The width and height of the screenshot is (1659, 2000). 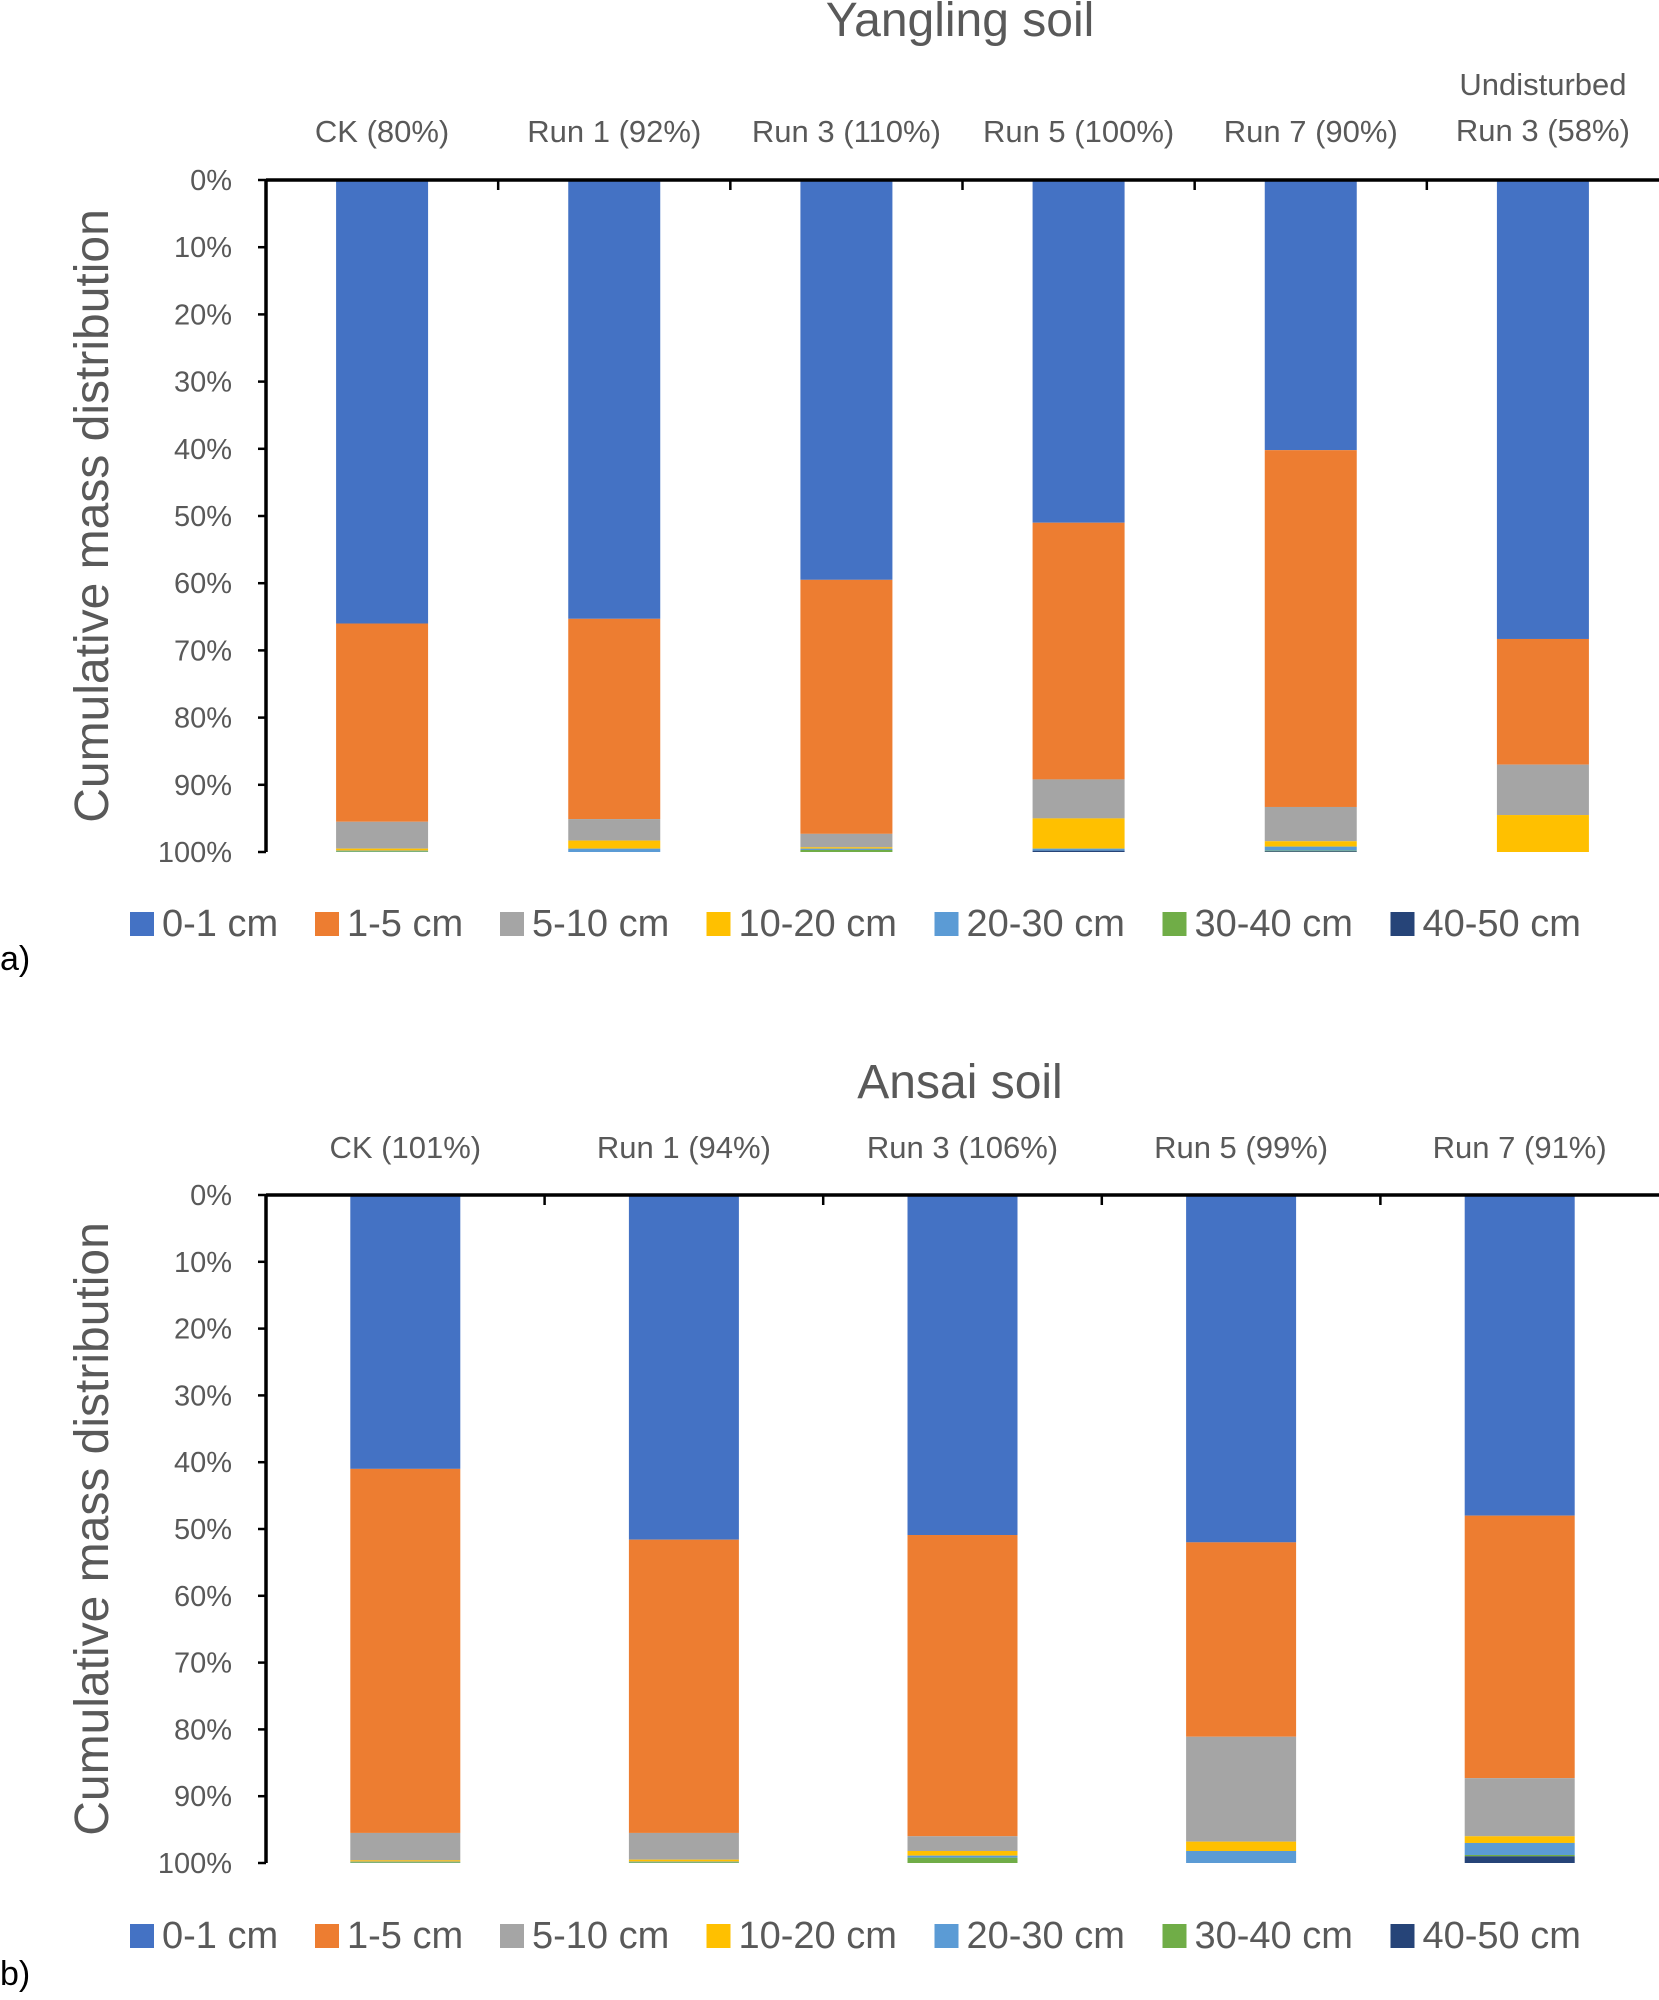 What do you see at coordinates (195, 1864) in the screenshot?
I see `y-tick-label: 100%` at bounding box center [195, 1864].